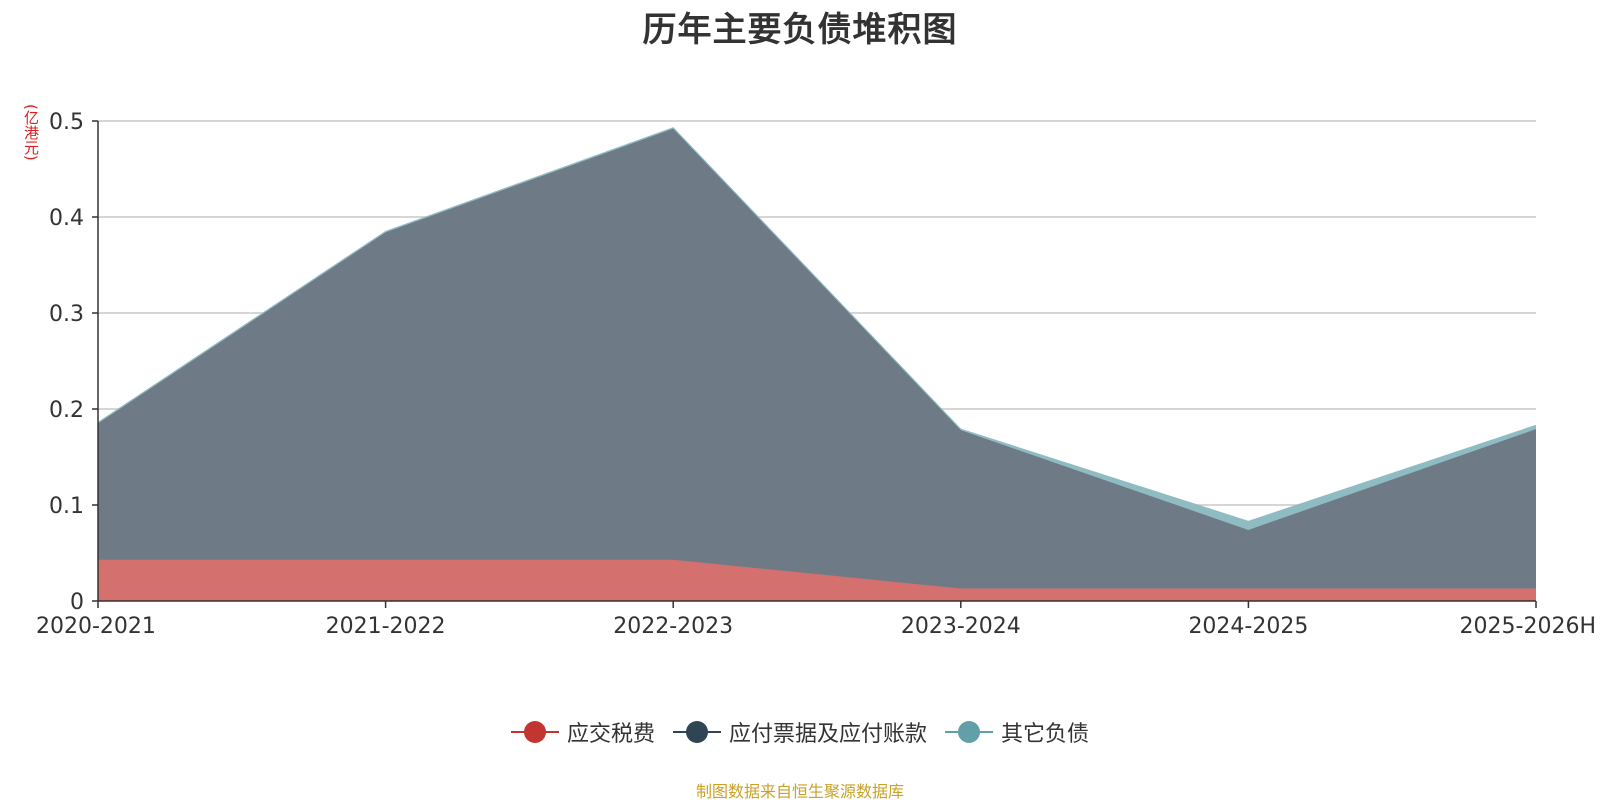 Image resolution: width=1600 pixels, height=802 pixels. What do you see at coordinates (96, 626) in the screenshot?
I see `x-tick-label: 2020-2021` at bounding box center [96, 626].